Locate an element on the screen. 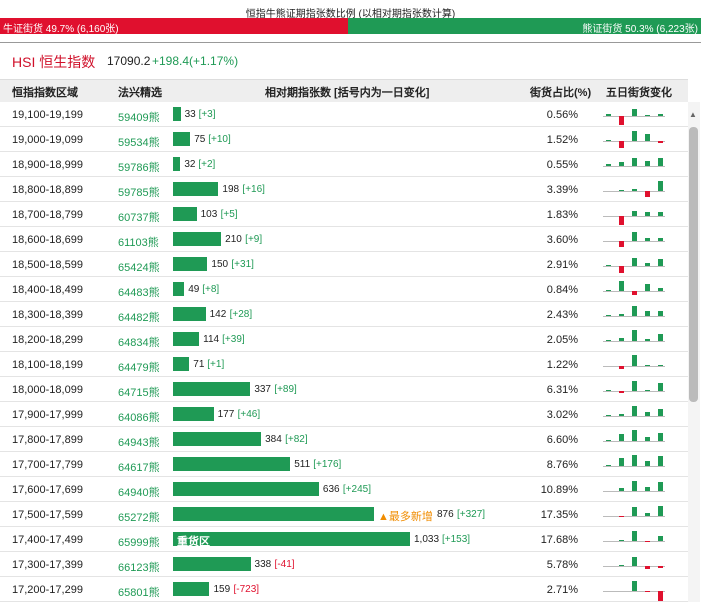 This screenshot has width=701, height=607. count: 338 is located at coordinates (263, 564).